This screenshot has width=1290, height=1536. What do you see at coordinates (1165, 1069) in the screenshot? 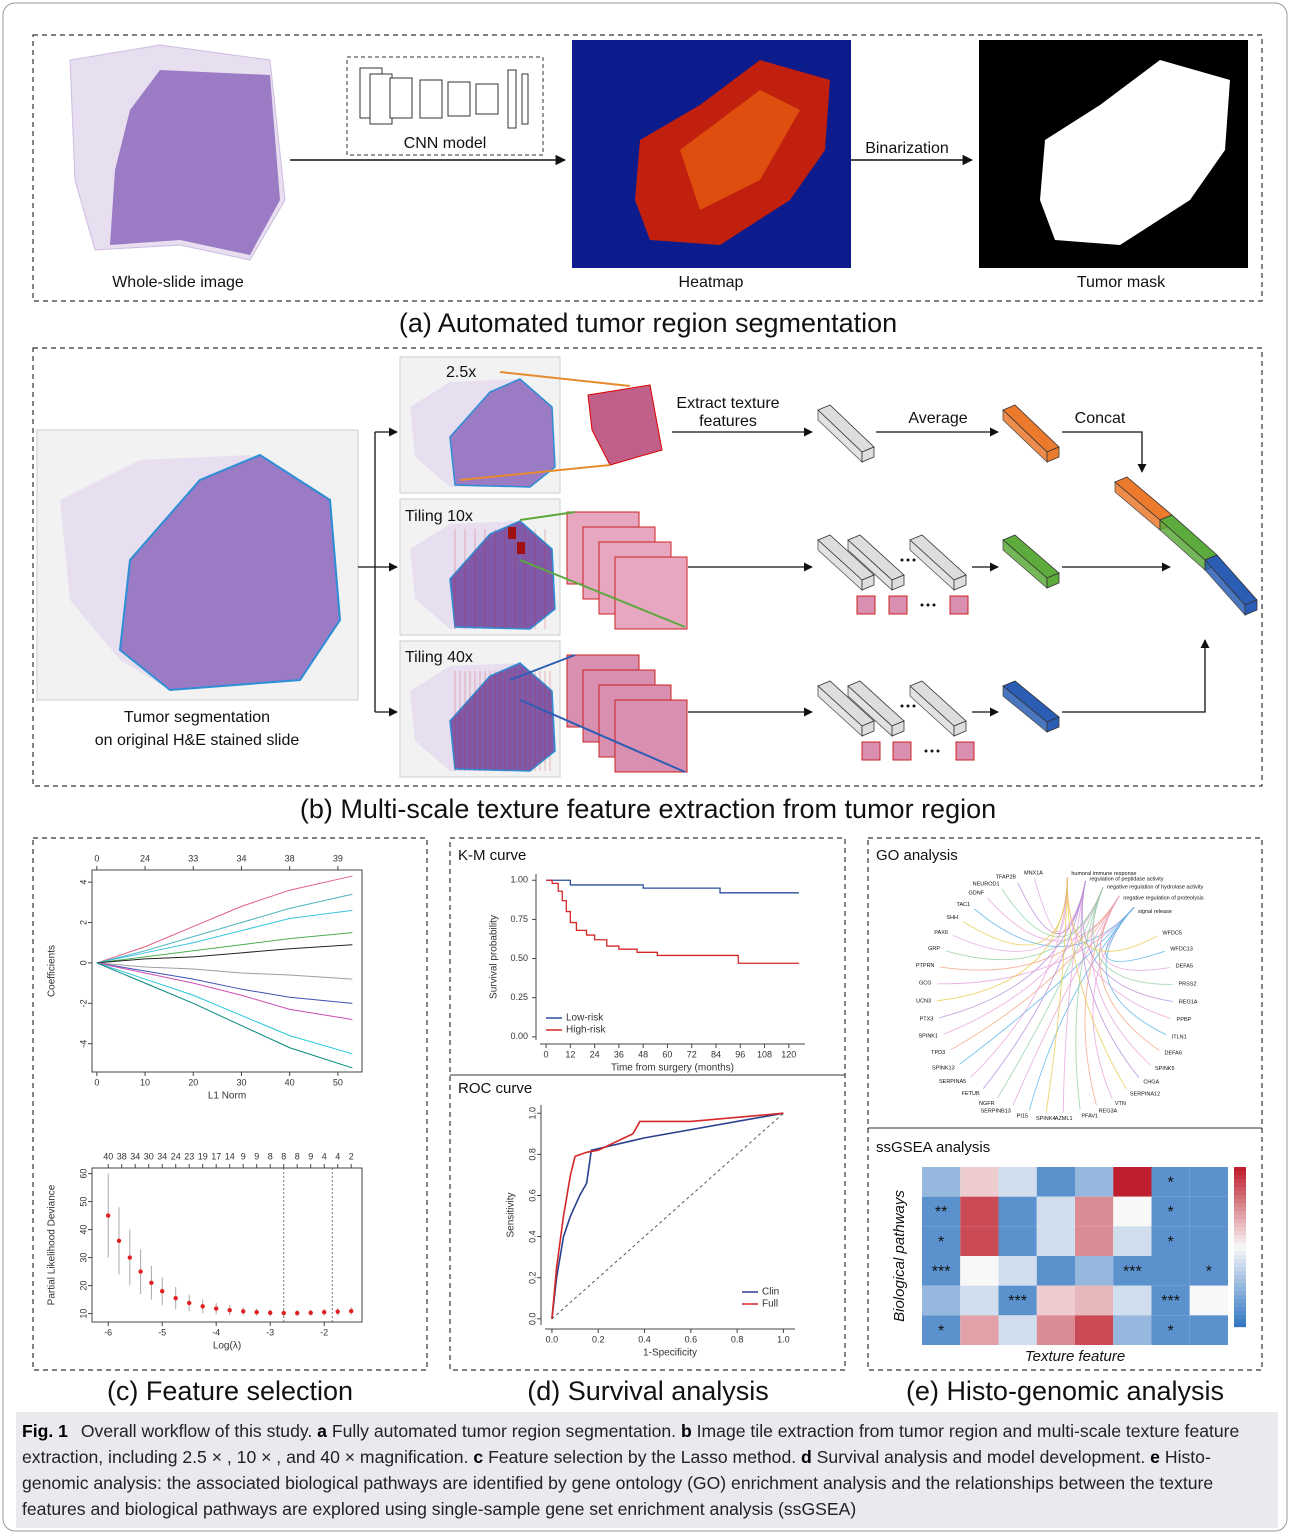
I see `gene-label: SPINK5` at bounding box center [1165, 1069].